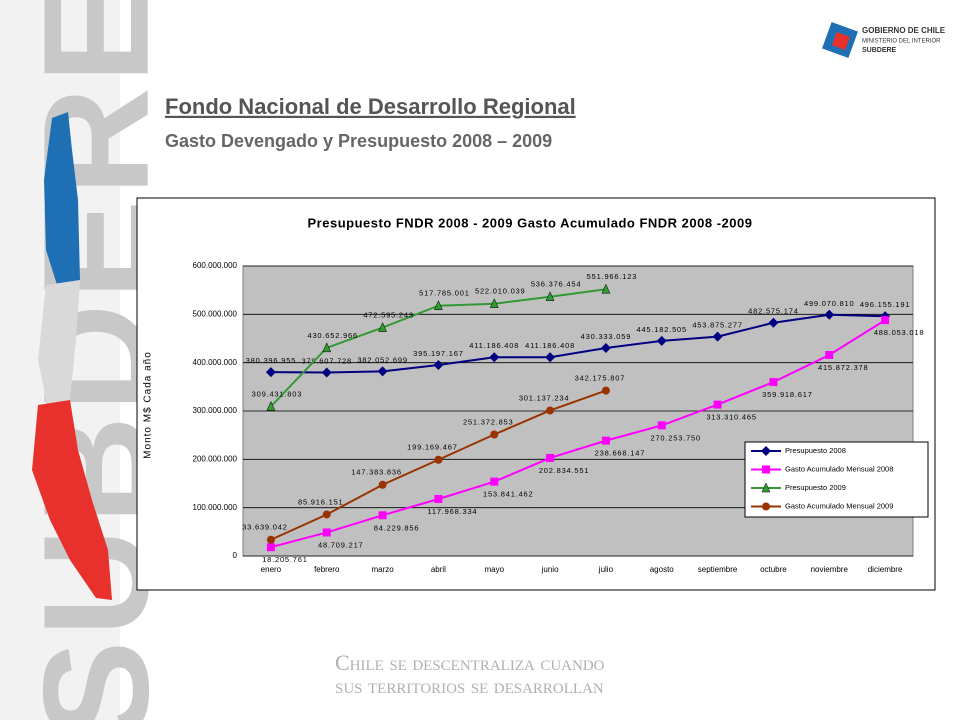  Describe the element at coordinates (829, 303) in the screenshot. I see `data-label: 499.070.810` at that location.